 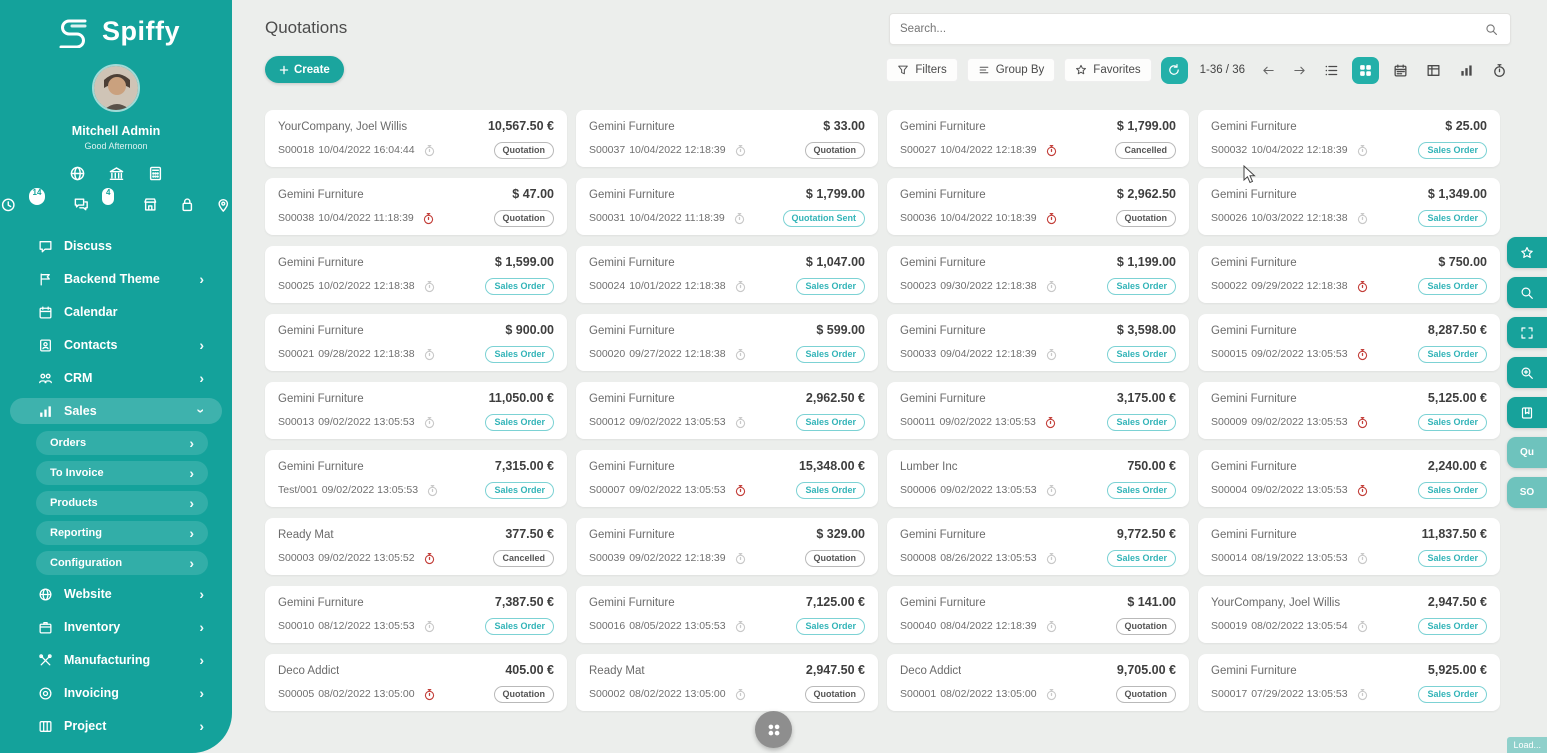 I want to click on prev-page-button, so click(x=1268, y=70).